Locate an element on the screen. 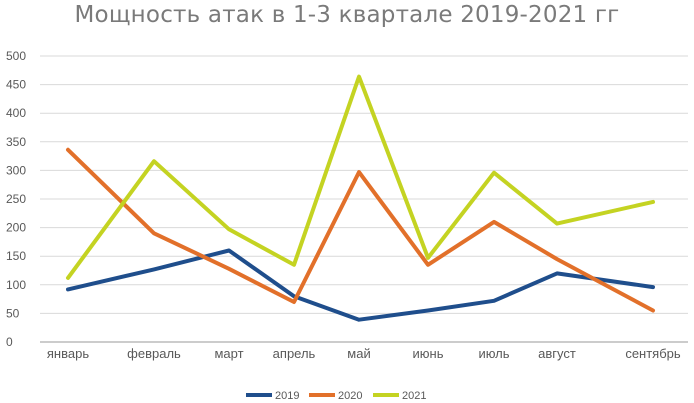 Image resolution: width=694 pixels, height=403 pixels. y-axis-ticks: 0 50 100 150 200 250 300 350 400 450 500 is located at coordinates (16, 199).